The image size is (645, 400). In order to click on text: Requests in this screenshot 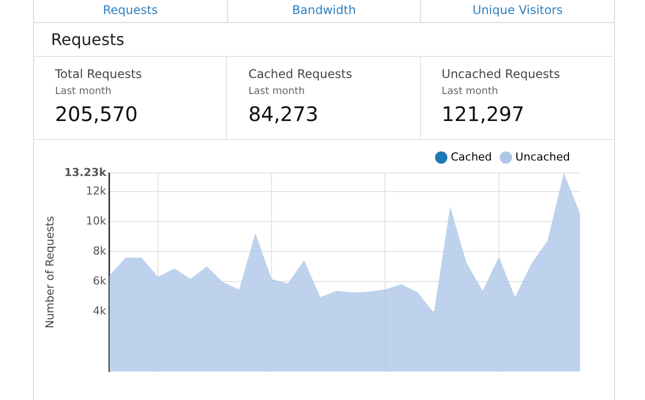, I will do `click(130, 11)`.